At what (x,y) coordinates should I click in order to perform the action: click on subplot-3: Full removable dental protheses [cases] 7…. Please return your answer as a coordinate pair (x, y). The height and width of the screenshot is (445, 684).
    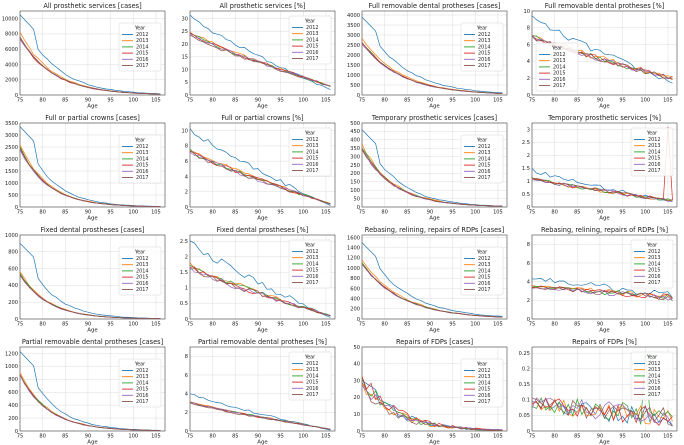
    Looking at the image, I should click on (427, 56).